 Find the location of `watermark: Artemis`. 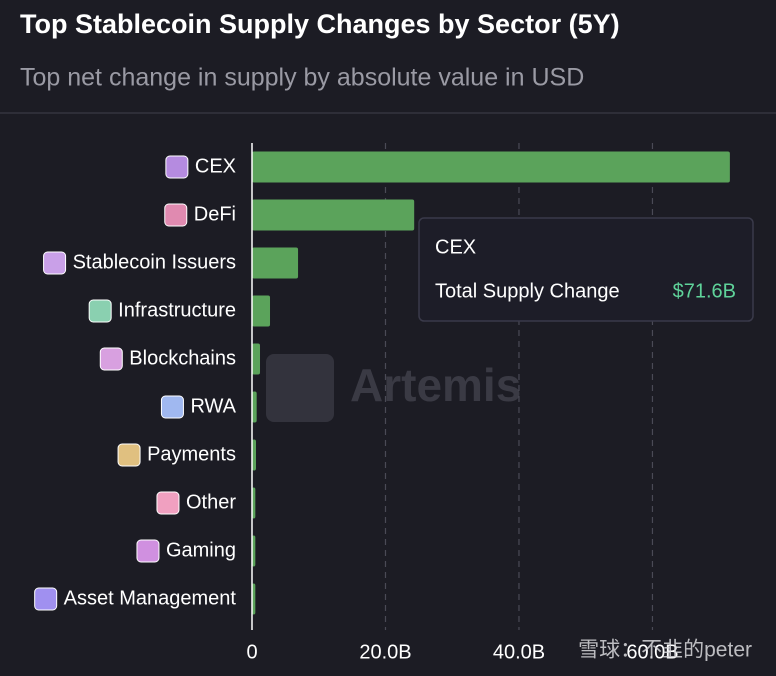

watermark: Artemis is located at coordinates (435, 385).